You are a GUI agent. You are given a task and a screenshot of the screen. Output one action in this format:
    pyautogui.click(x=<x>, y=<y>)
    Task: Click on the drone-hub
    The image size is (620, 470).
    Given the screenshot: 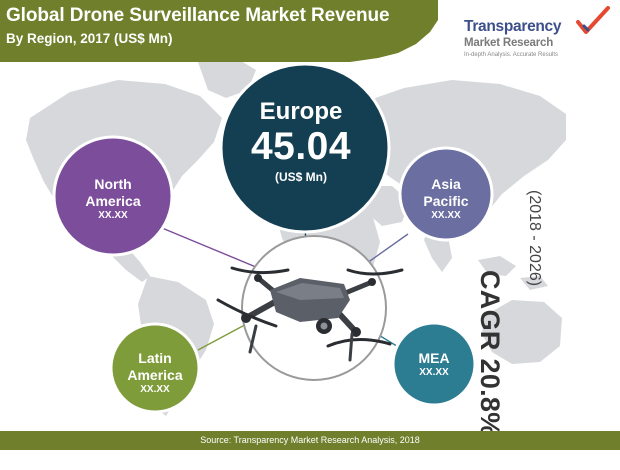 What is the action you would take?
    pyautogui.click(x=310, y=308)
    